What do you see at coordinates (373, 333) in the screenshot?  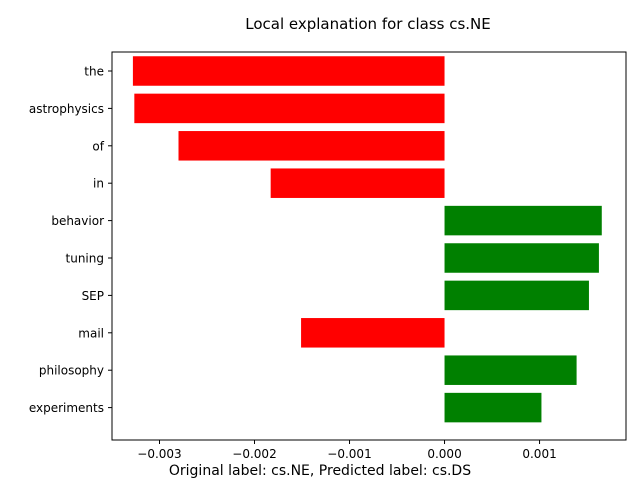 I see `bar-mail` at bounding box center [373, 333].